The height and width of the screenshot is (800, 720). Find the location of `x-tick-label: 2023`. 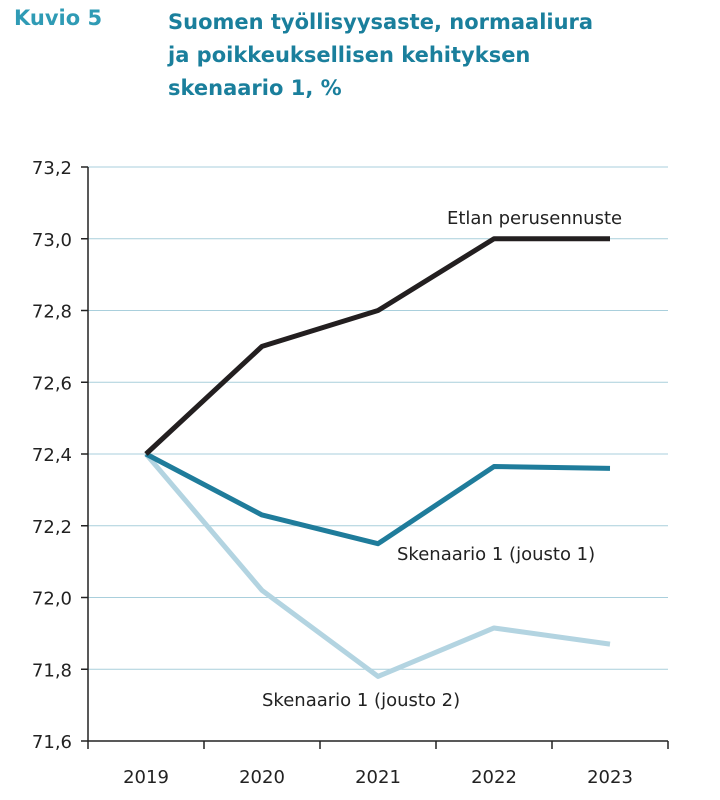

x-tick-label: 2023 is located at coordinates (610, 777).